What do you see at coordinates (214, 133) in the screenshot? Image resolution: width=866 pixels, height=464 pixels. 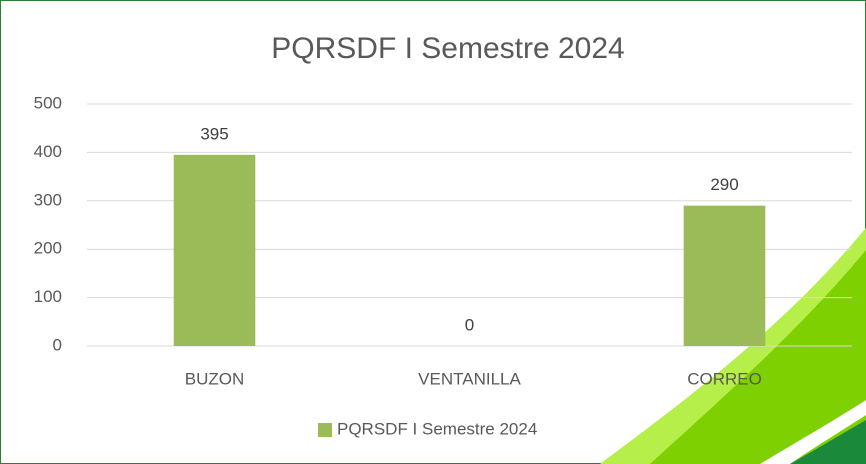 I see `data-label: 395` at bounding box center [214, 133].